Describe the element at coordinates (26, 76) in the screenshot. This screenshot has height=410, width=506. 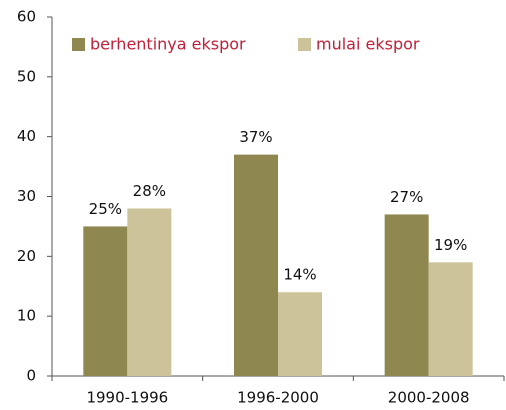
I see `y-tick-label: 50` at that location.